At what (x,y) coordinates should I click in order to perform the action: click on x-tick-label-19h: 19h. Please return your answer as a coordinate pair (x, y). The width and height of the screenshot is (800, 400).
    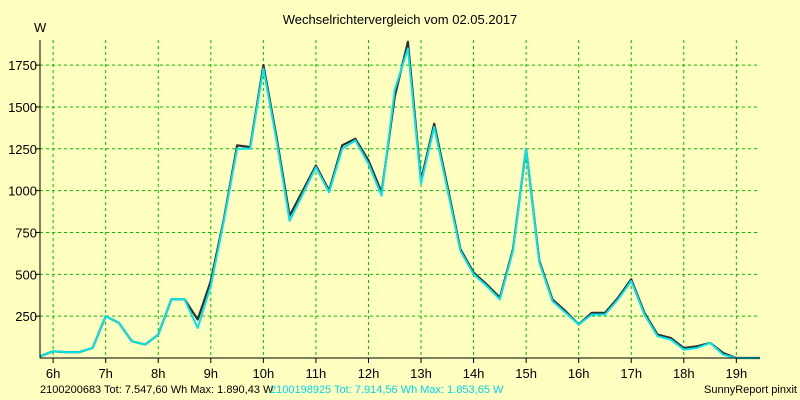
    Looking at the image, I should click on (736, 373).